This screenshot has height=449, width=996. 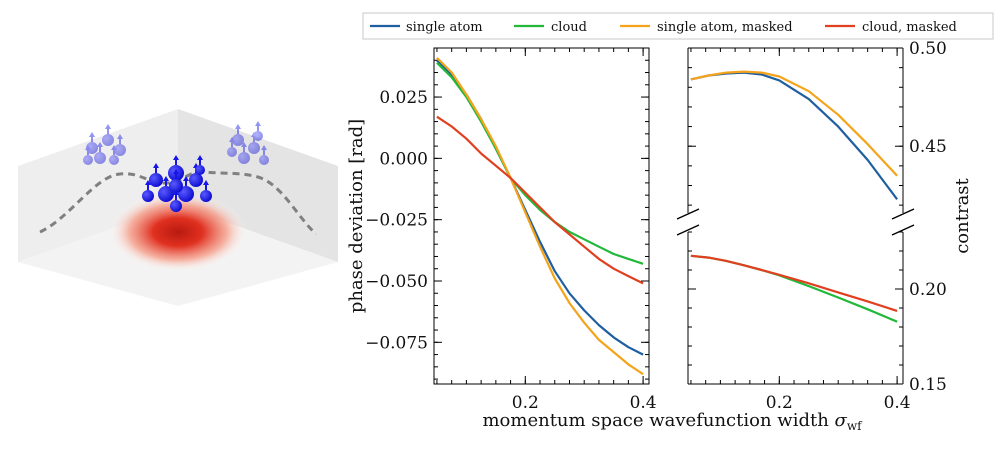 I want to click on y-tick-label: −0.075, so click(x=396, y=343).